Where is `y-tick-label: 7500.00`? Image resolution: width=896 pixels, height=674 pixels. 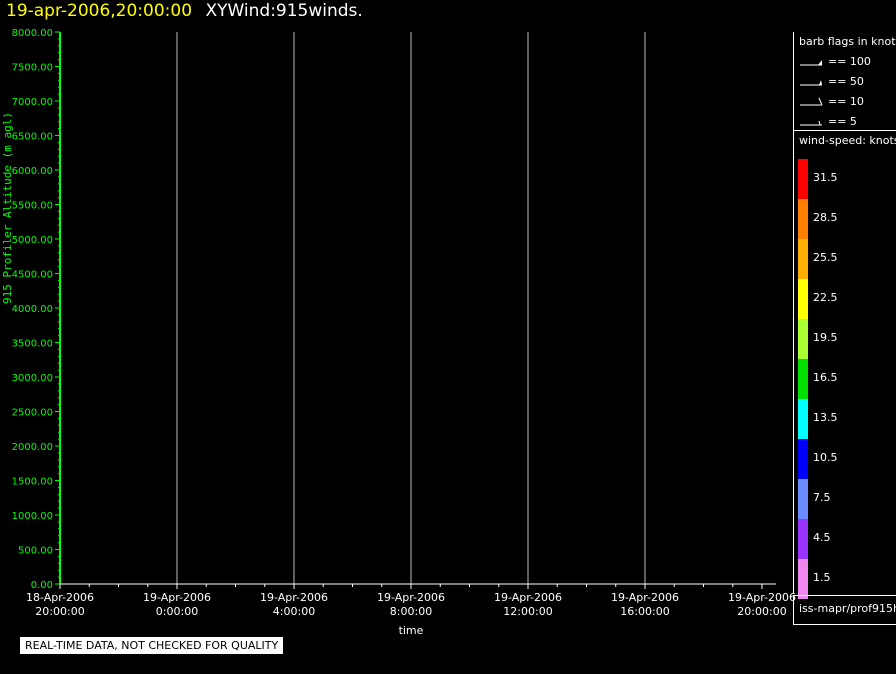 y-tick-label: 7500.00 is located at coordinates (32, 68).